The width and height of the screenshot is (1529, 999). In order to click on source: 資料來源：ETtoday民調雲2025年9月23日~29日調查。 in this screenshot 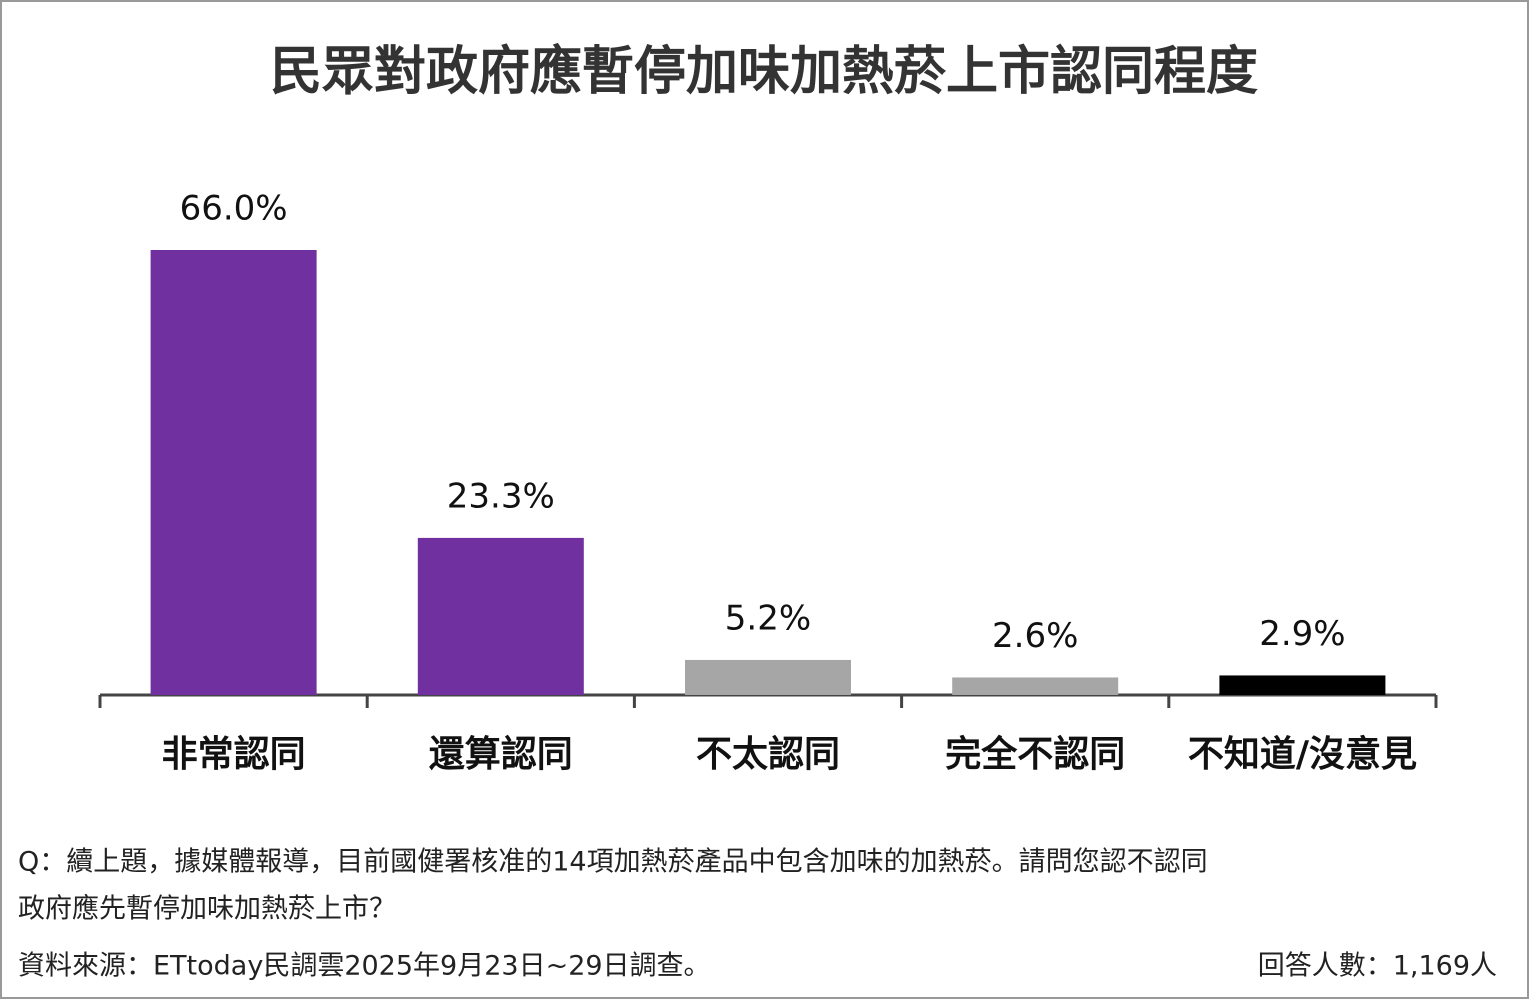, I will do `click(364, 966)`.